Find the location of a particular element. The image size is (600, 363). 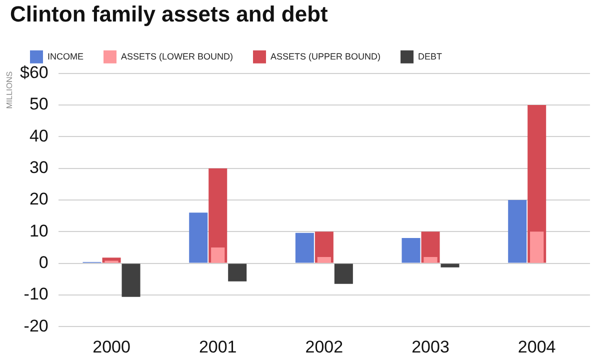

legend-label: ASSETS (LOWER BOUND) is located at coordinates (177, 56).